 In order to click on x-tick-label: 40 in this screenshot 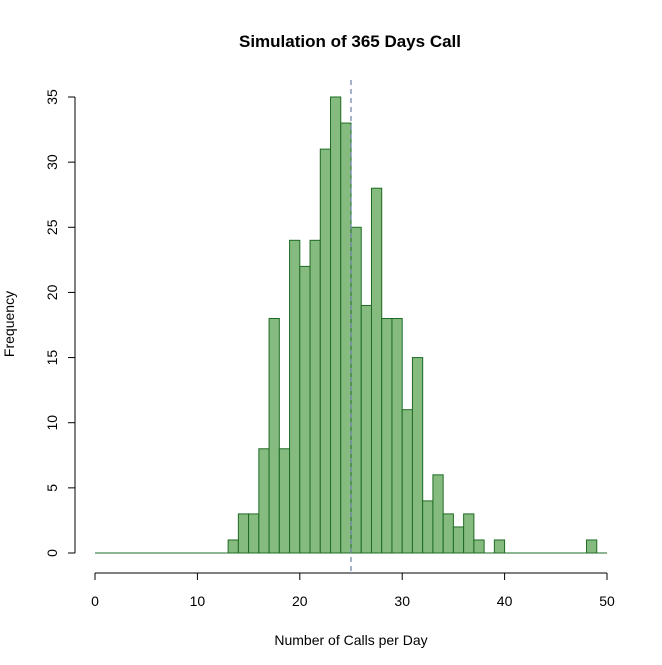, I will do `click(505, 601)`.